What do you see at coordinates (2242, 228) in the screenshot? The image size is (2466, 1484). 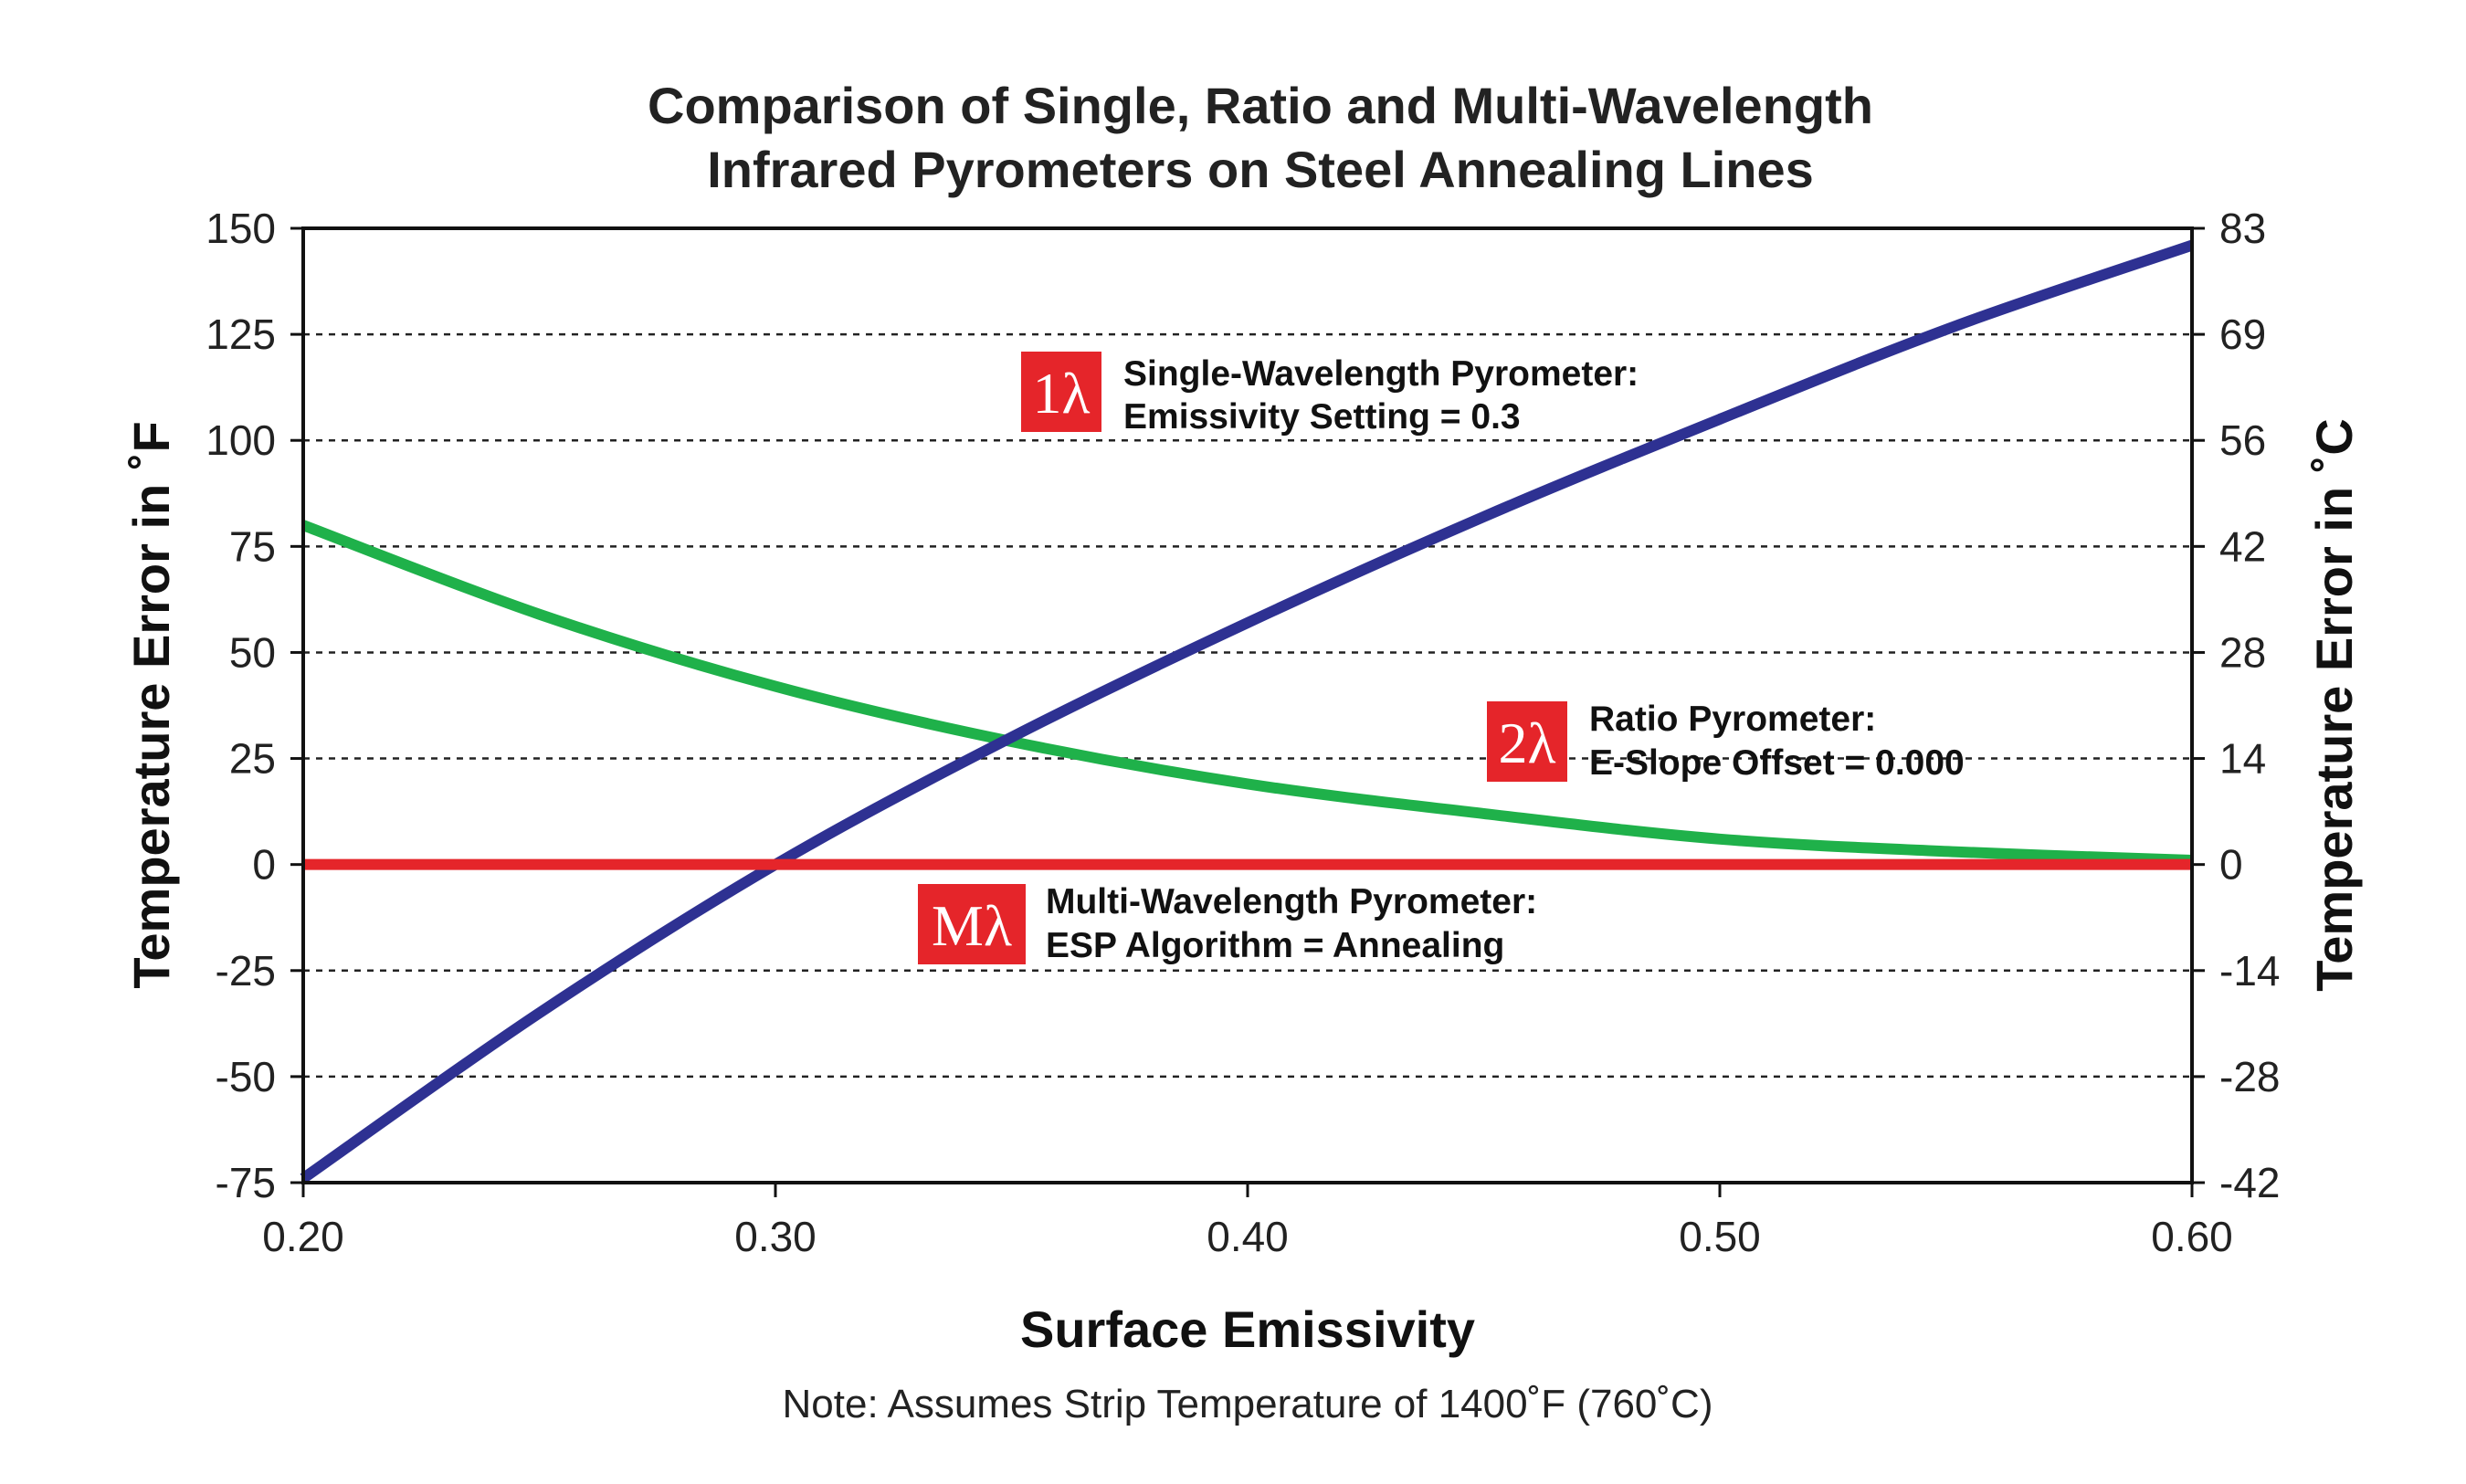 I see `y-tick-right-label: 83` at bounding box center [2242, 228].